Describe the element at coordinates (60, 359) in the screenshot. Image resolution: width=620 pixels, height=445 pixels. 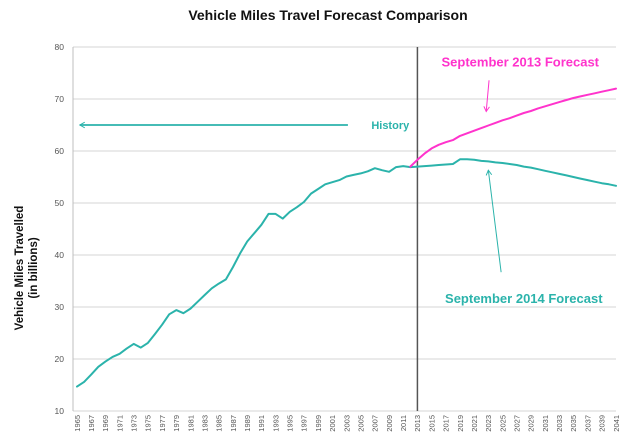
I see `y-tick-label: 20` at that location.